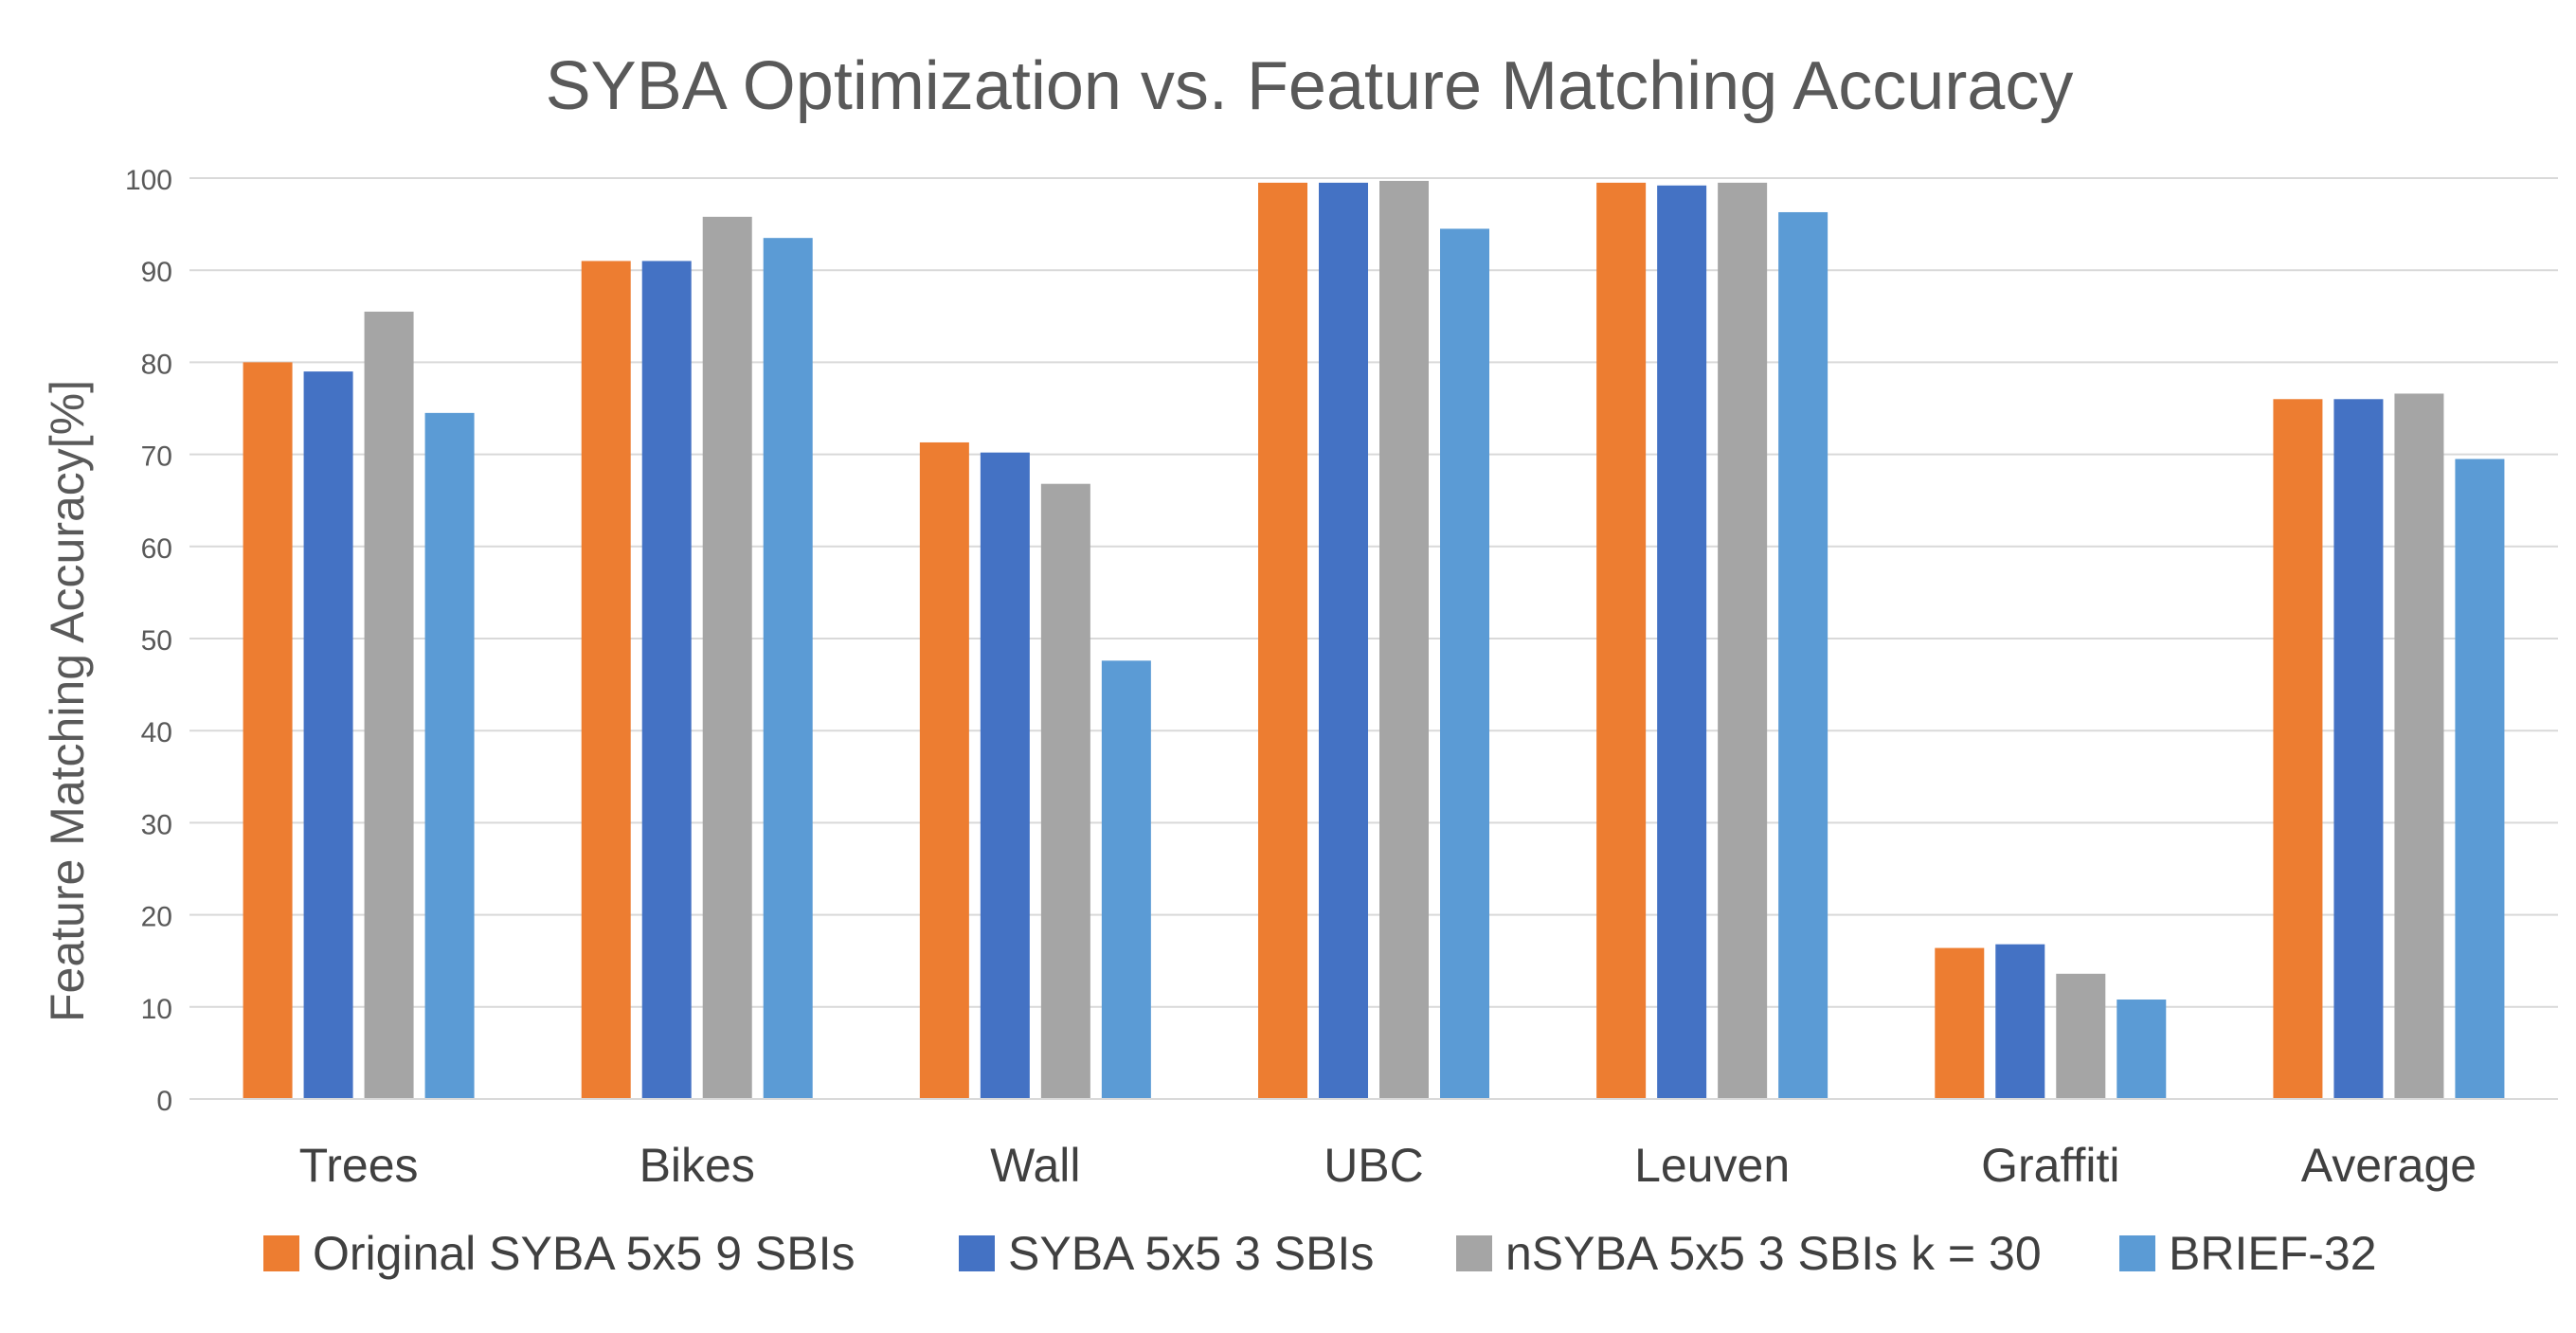 The height and width of the screenshot is (1333, 2576). What do you see at coordinates (67, 701) in the screenshot?
I see `y-axis-label: Feature Matching Accuracy[%]` at bounding box center [67, 701].